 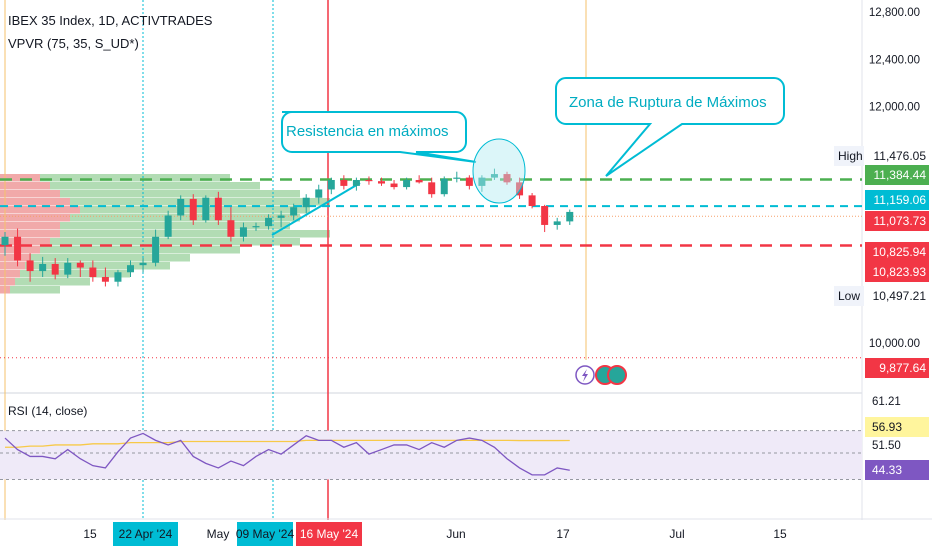 I want to click on high-value-bg, so click(x=897, y=156).